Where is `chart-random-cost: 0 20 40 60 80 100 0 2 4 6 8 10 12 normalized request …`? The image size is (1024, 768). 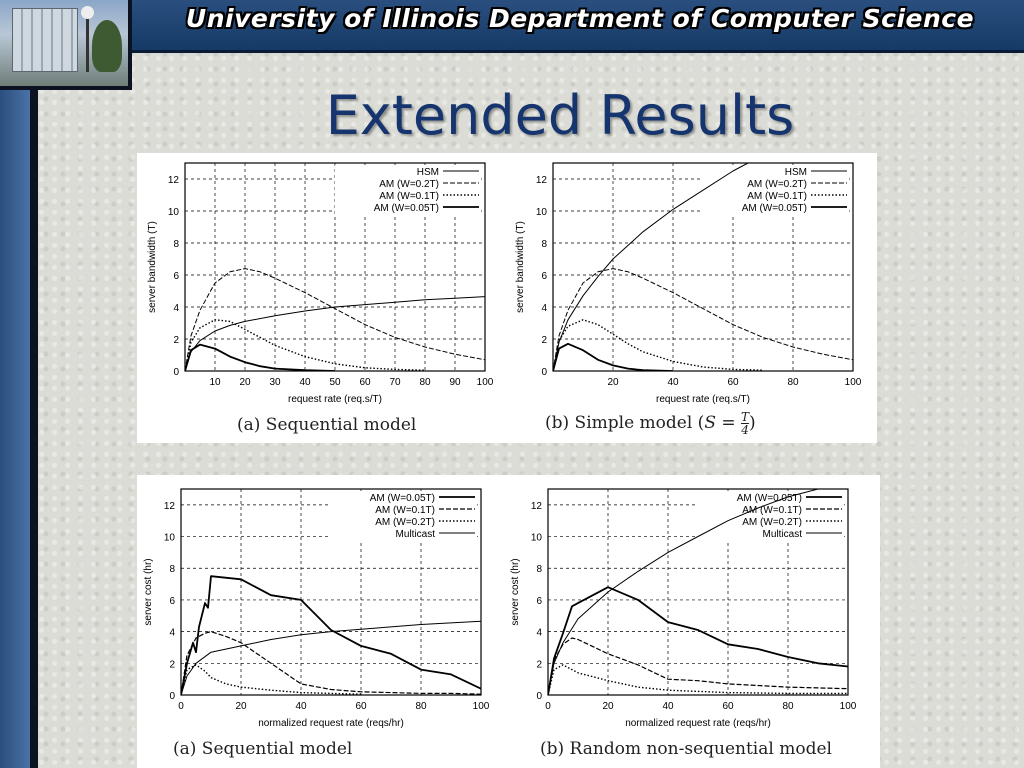
chart-random-cost: 0 20 40 60 80 100 0 2 4 6 8 10 12 normalized request … is located at coordinates (683, 608).